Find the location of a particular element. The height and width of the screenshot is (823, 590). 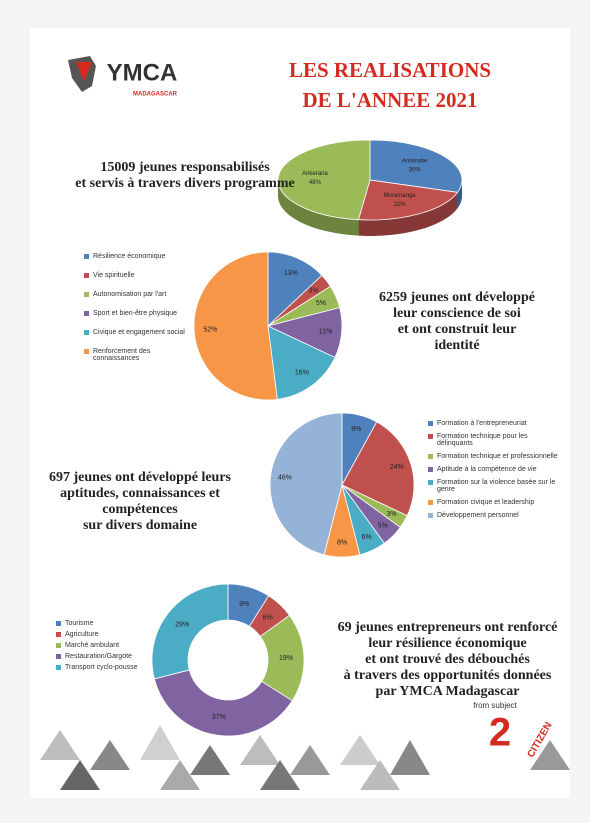

annotation-line: identité is located at coordinates (457, 345).